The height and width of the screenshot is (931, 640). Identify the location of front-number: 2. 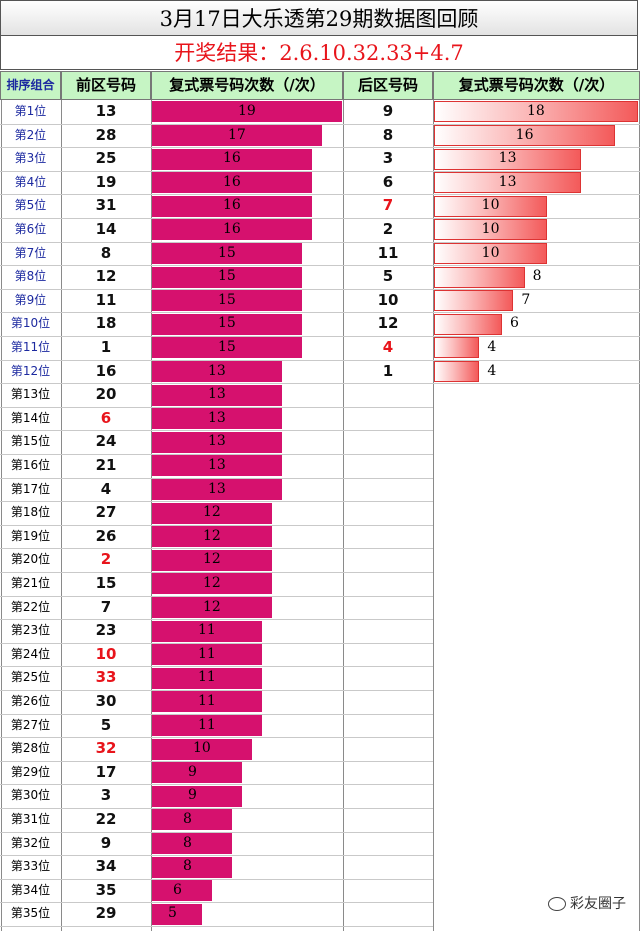
(106, 559).